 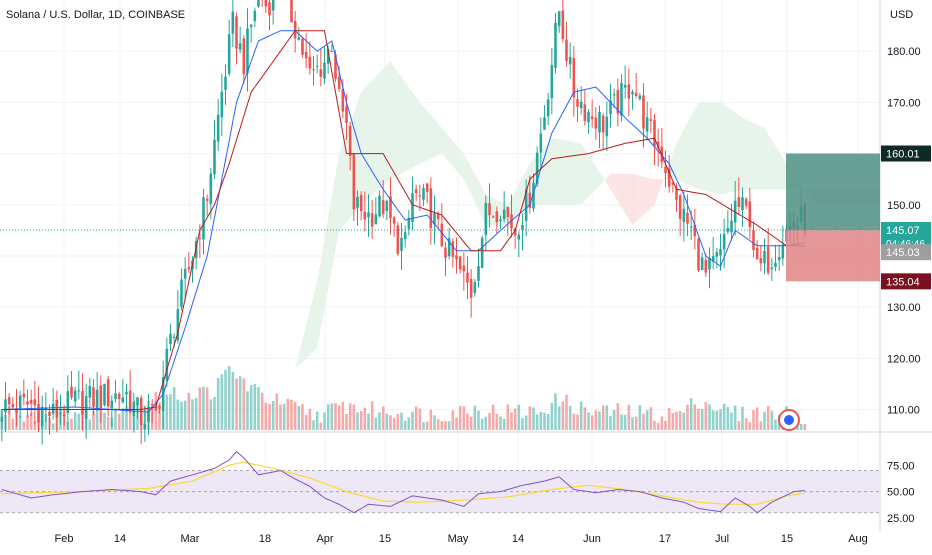 What do you see at coordinates (904, 52) in the screenshot?
I see `y-tick-label: 180.00` at bounding box center [904, 52].